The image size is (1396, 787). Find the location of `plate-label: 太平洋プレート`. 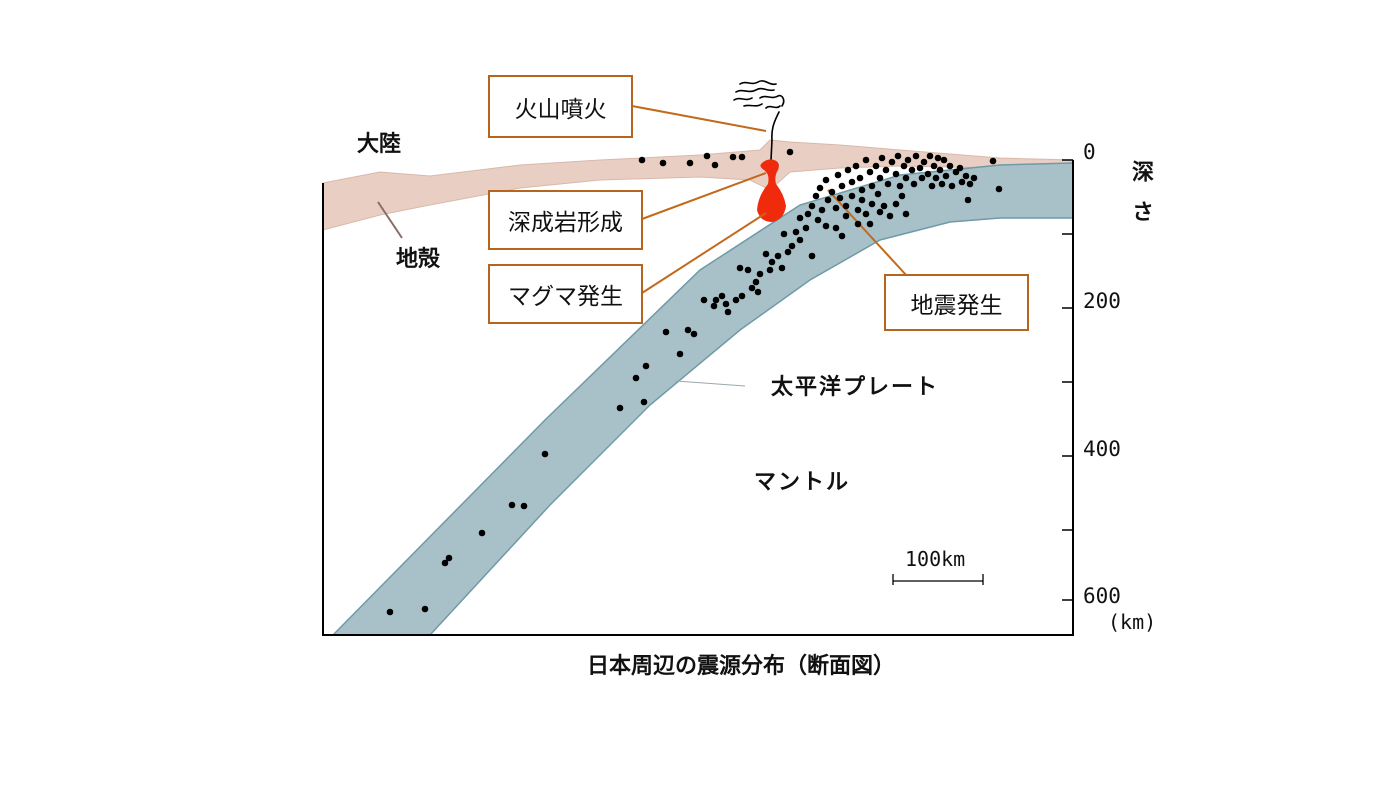

plate-label: 太平洋プレート is located at coordinates (855, 387).